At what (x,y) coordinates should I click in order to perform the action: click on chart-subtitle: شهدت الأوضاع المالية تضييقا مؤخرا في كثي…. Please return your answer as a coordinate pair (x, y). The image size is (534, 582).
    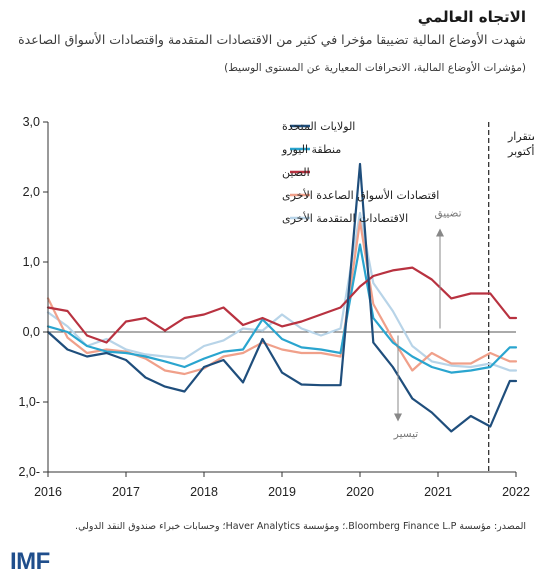
    Looking at the image, I should click on (272, 39).